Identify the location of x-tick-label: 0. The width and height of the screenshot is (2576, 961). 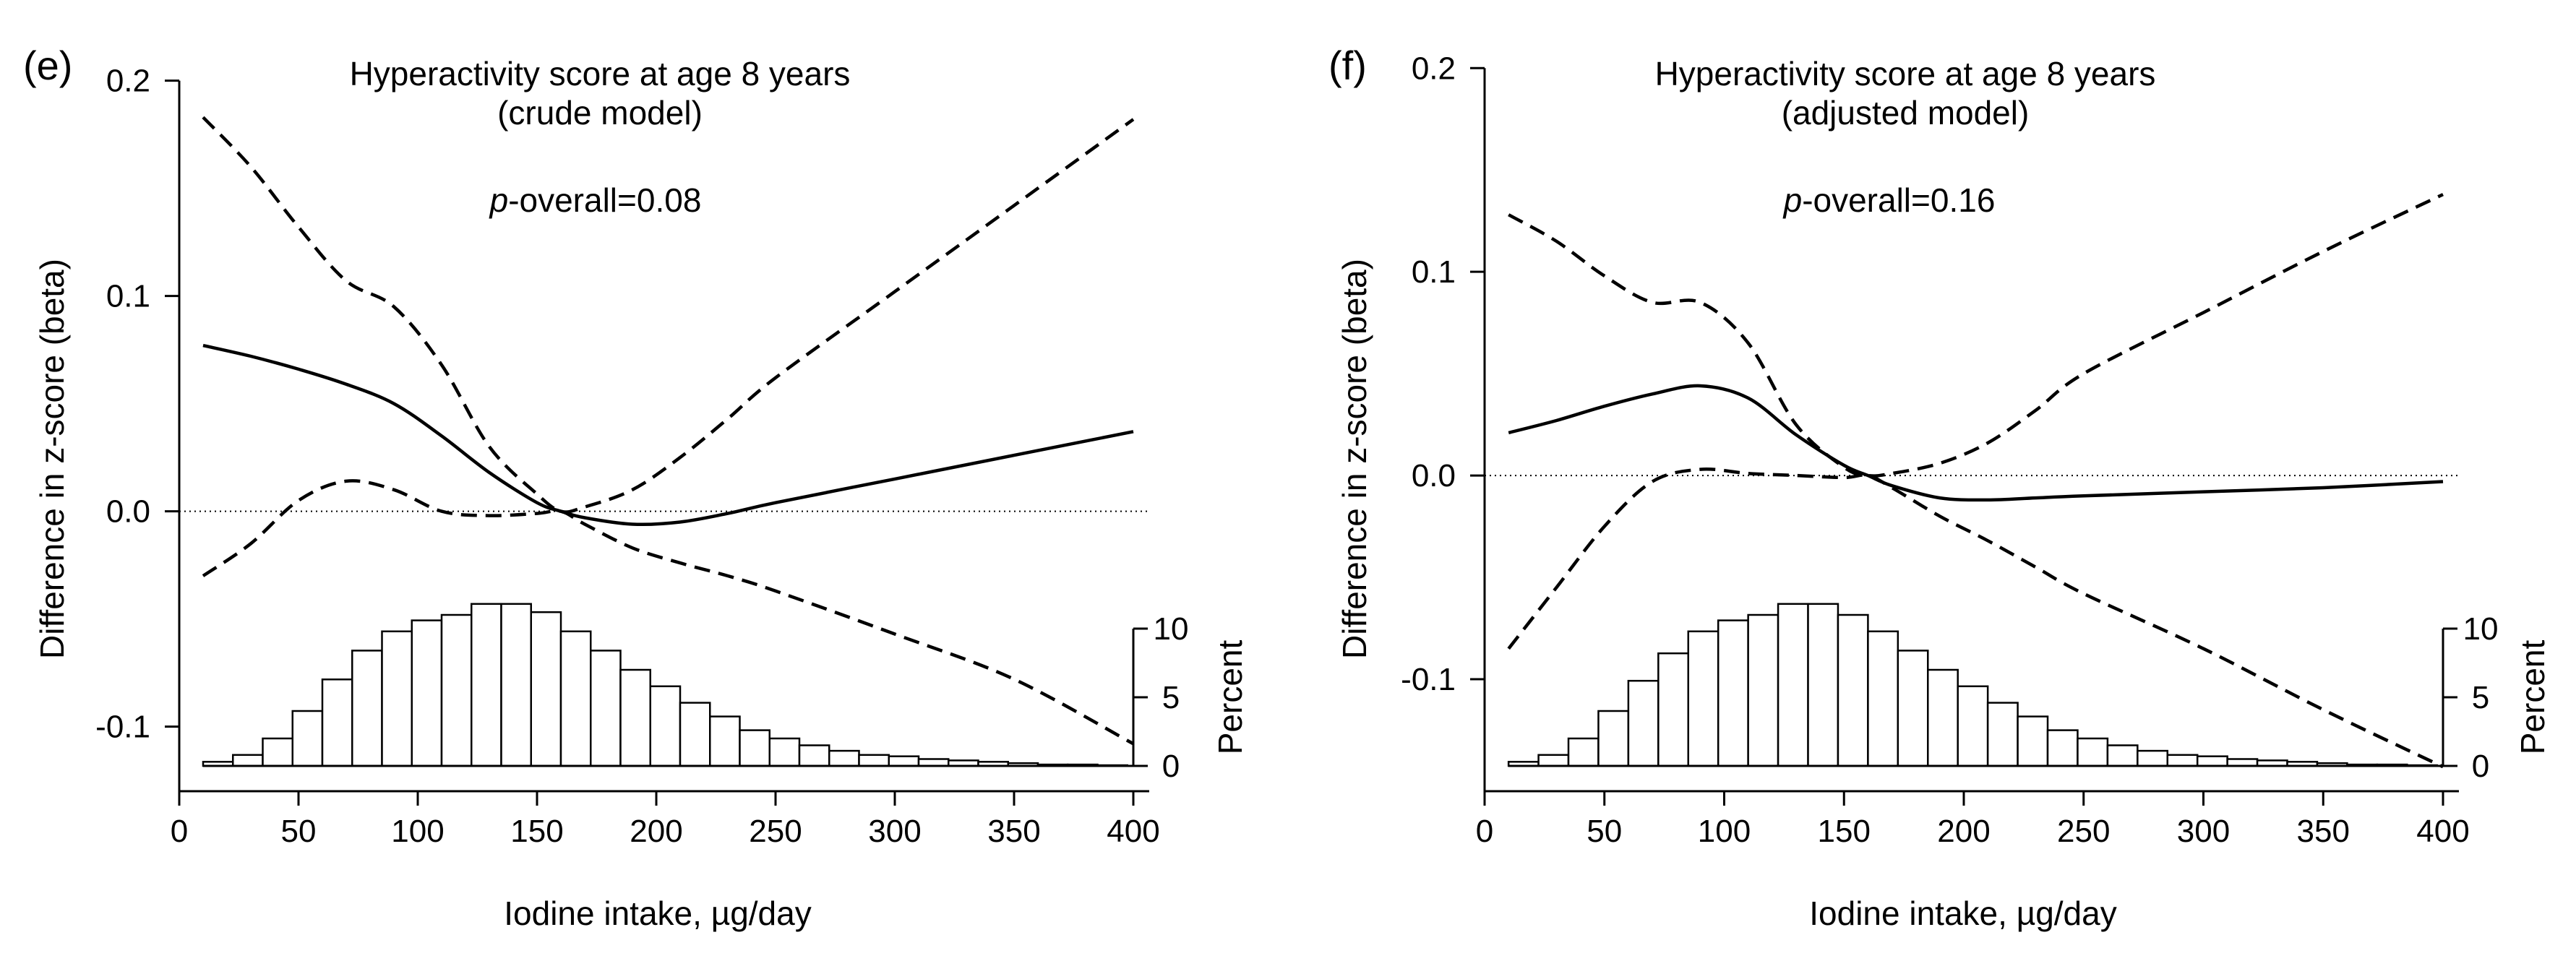
(1485, 831).